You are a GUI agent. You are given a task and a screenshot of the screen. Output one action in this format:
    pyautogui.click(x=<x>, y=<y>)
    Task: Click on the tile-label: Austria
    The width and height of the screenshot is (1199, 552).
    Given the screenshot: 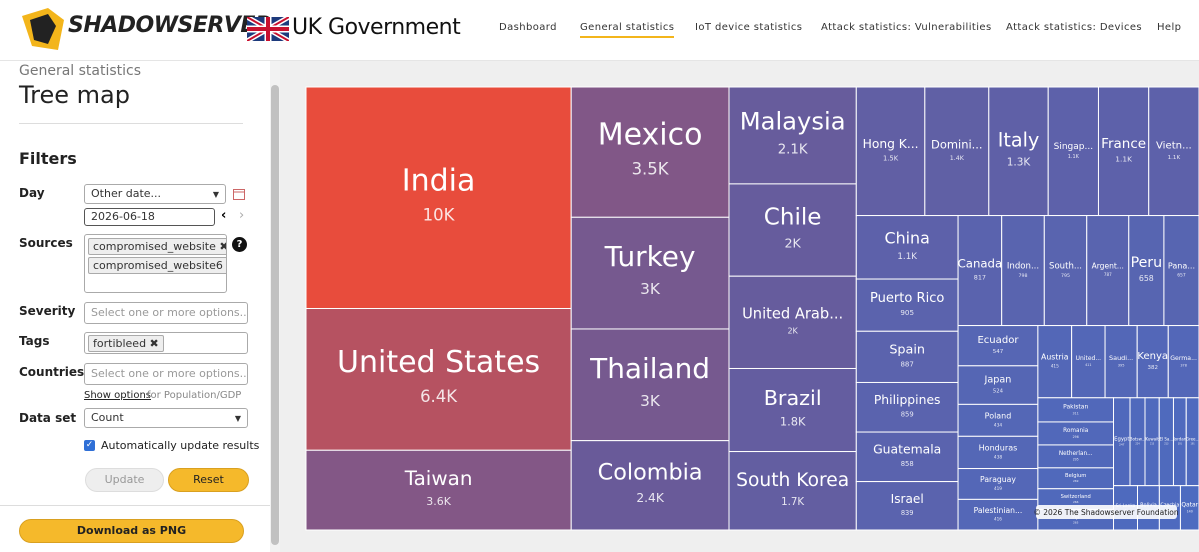 What is the action you would take?
    pyautogui.click(x=1055, y=357)
    